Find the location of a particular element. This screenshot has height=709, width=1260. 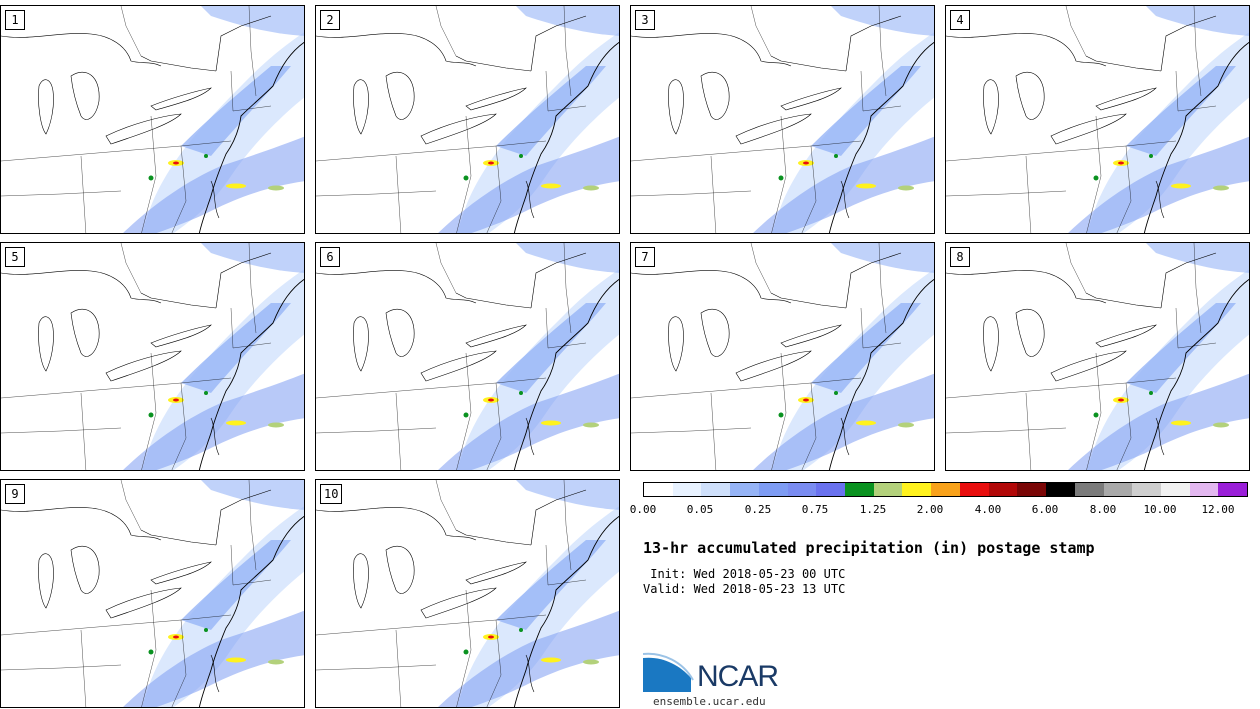

member-panel: 8 is located at coordinates (1097, 356).